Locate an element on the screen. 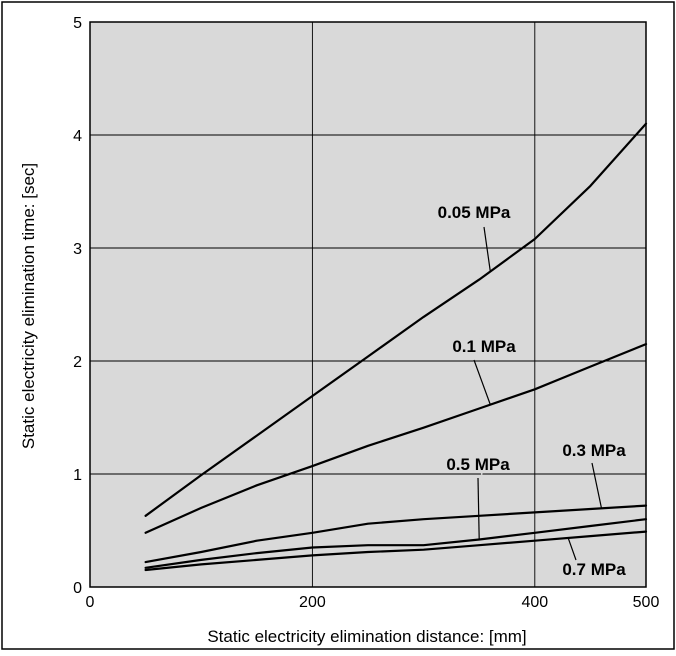 The height and width of the screenshot is (656, 676). y-tick-label: 5 is located at coordinates (77, 23).